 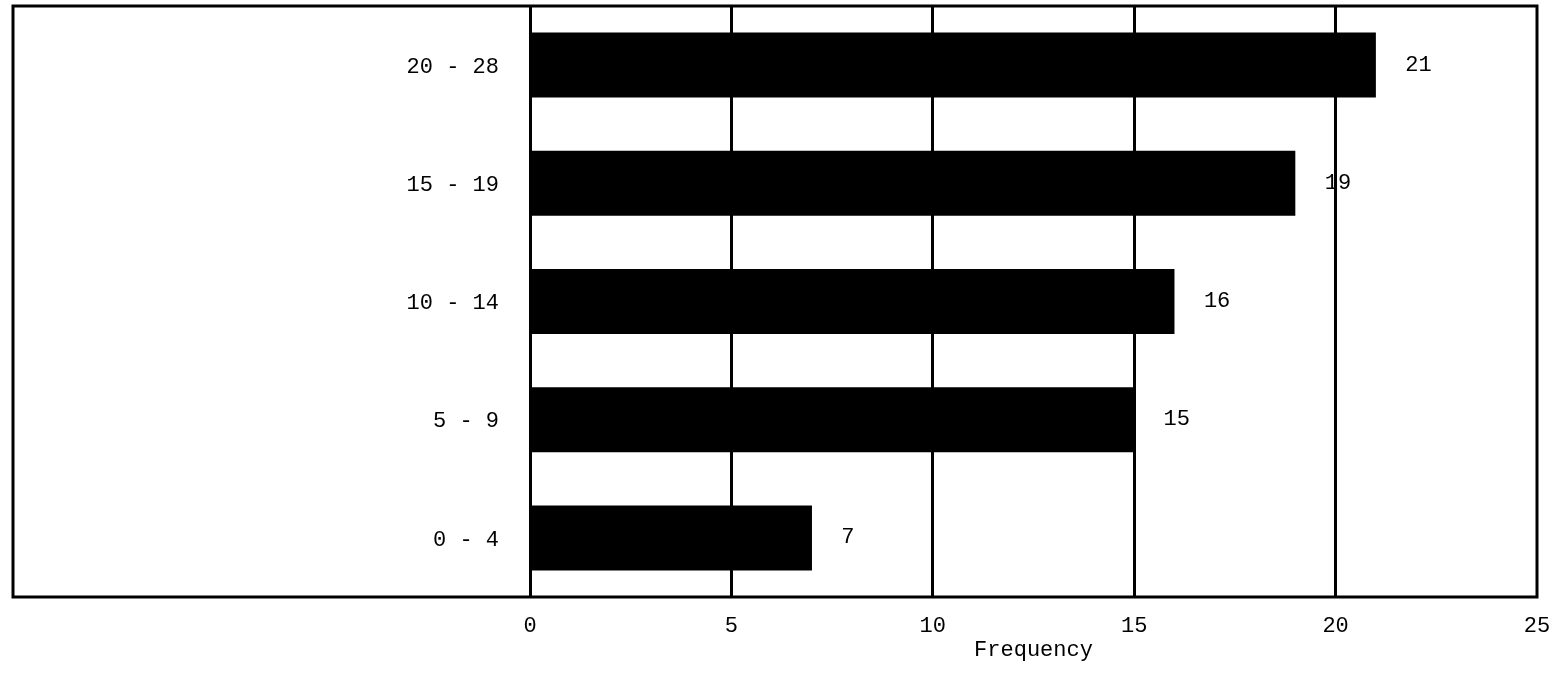 I want to click on y-tick-label: 10 - 14, so click(x=452, y=304).